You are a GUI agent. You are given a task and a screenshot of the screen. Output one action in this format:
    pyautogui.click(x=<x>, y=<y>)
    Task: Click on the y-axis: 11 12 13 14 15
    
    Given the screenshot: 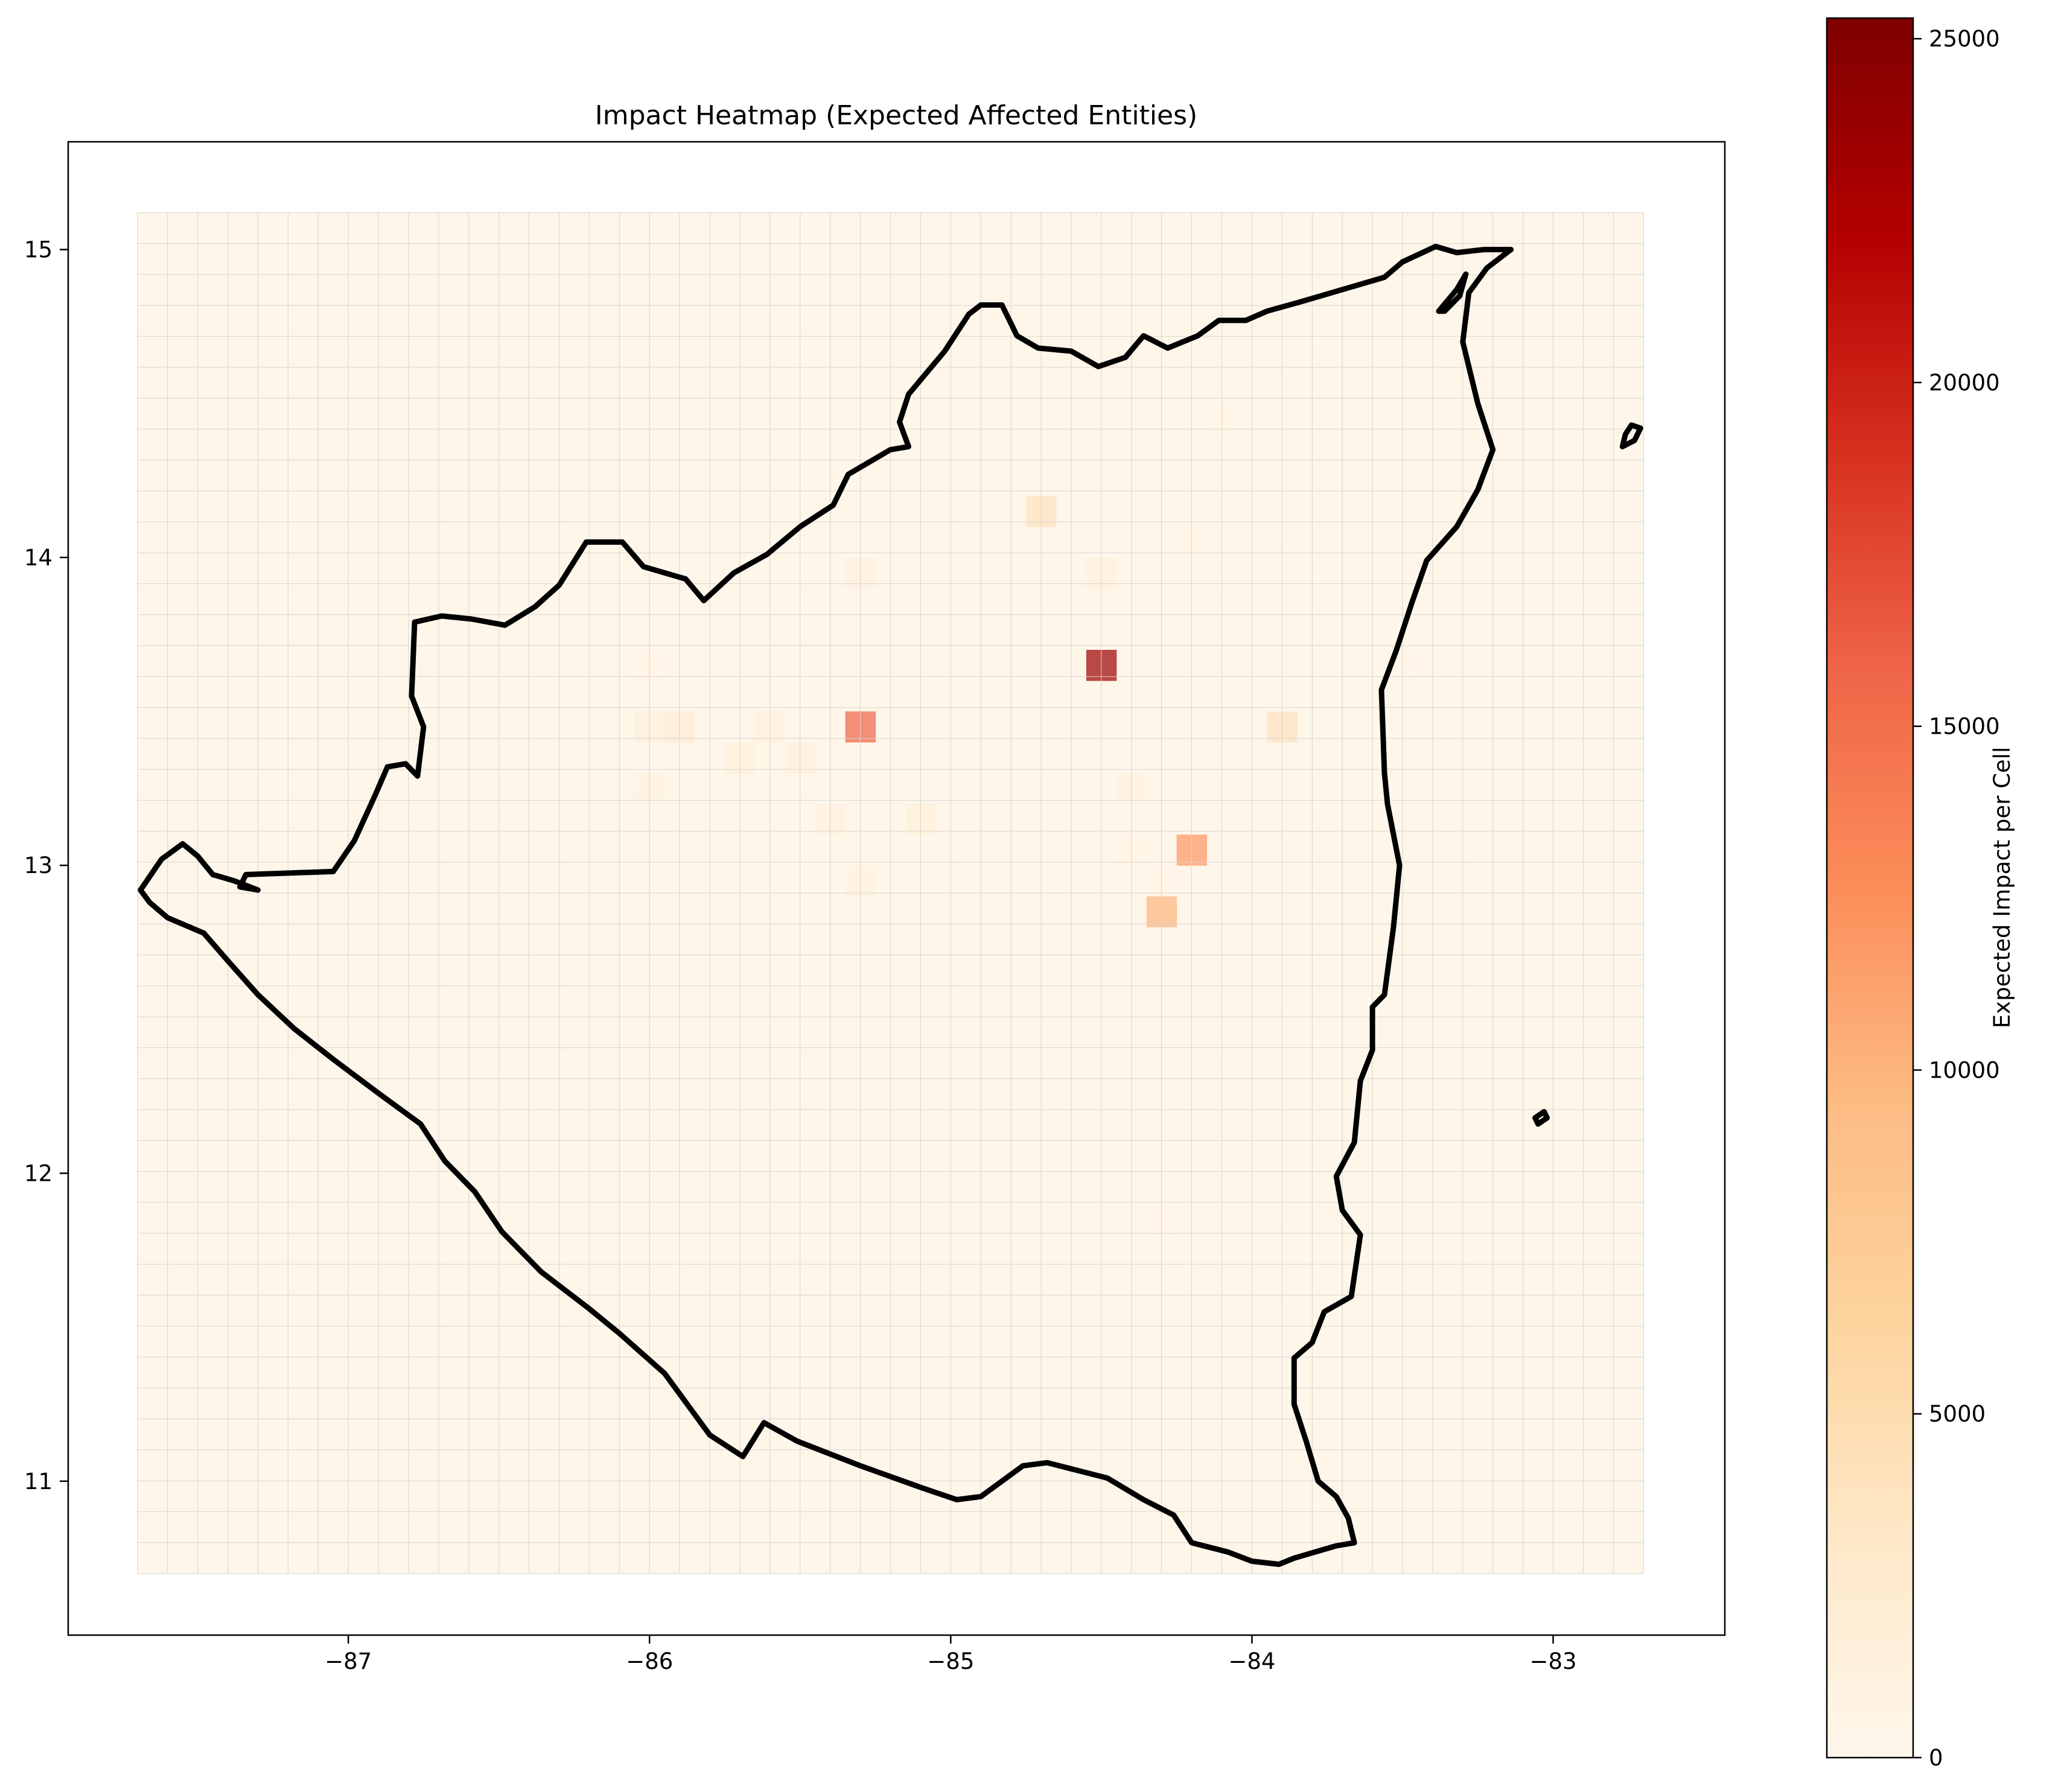 What is the action you would take?
    pyautogui.click(x=46, y=866)
    